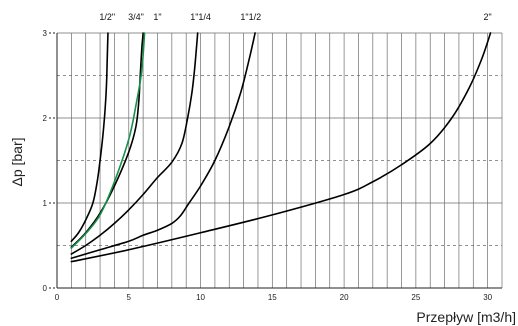 The image size is (518, 326). Describe the element at coordinates (200, 17) in the screenshot. I see `pipe-size-label: 1"1/4` at that location.